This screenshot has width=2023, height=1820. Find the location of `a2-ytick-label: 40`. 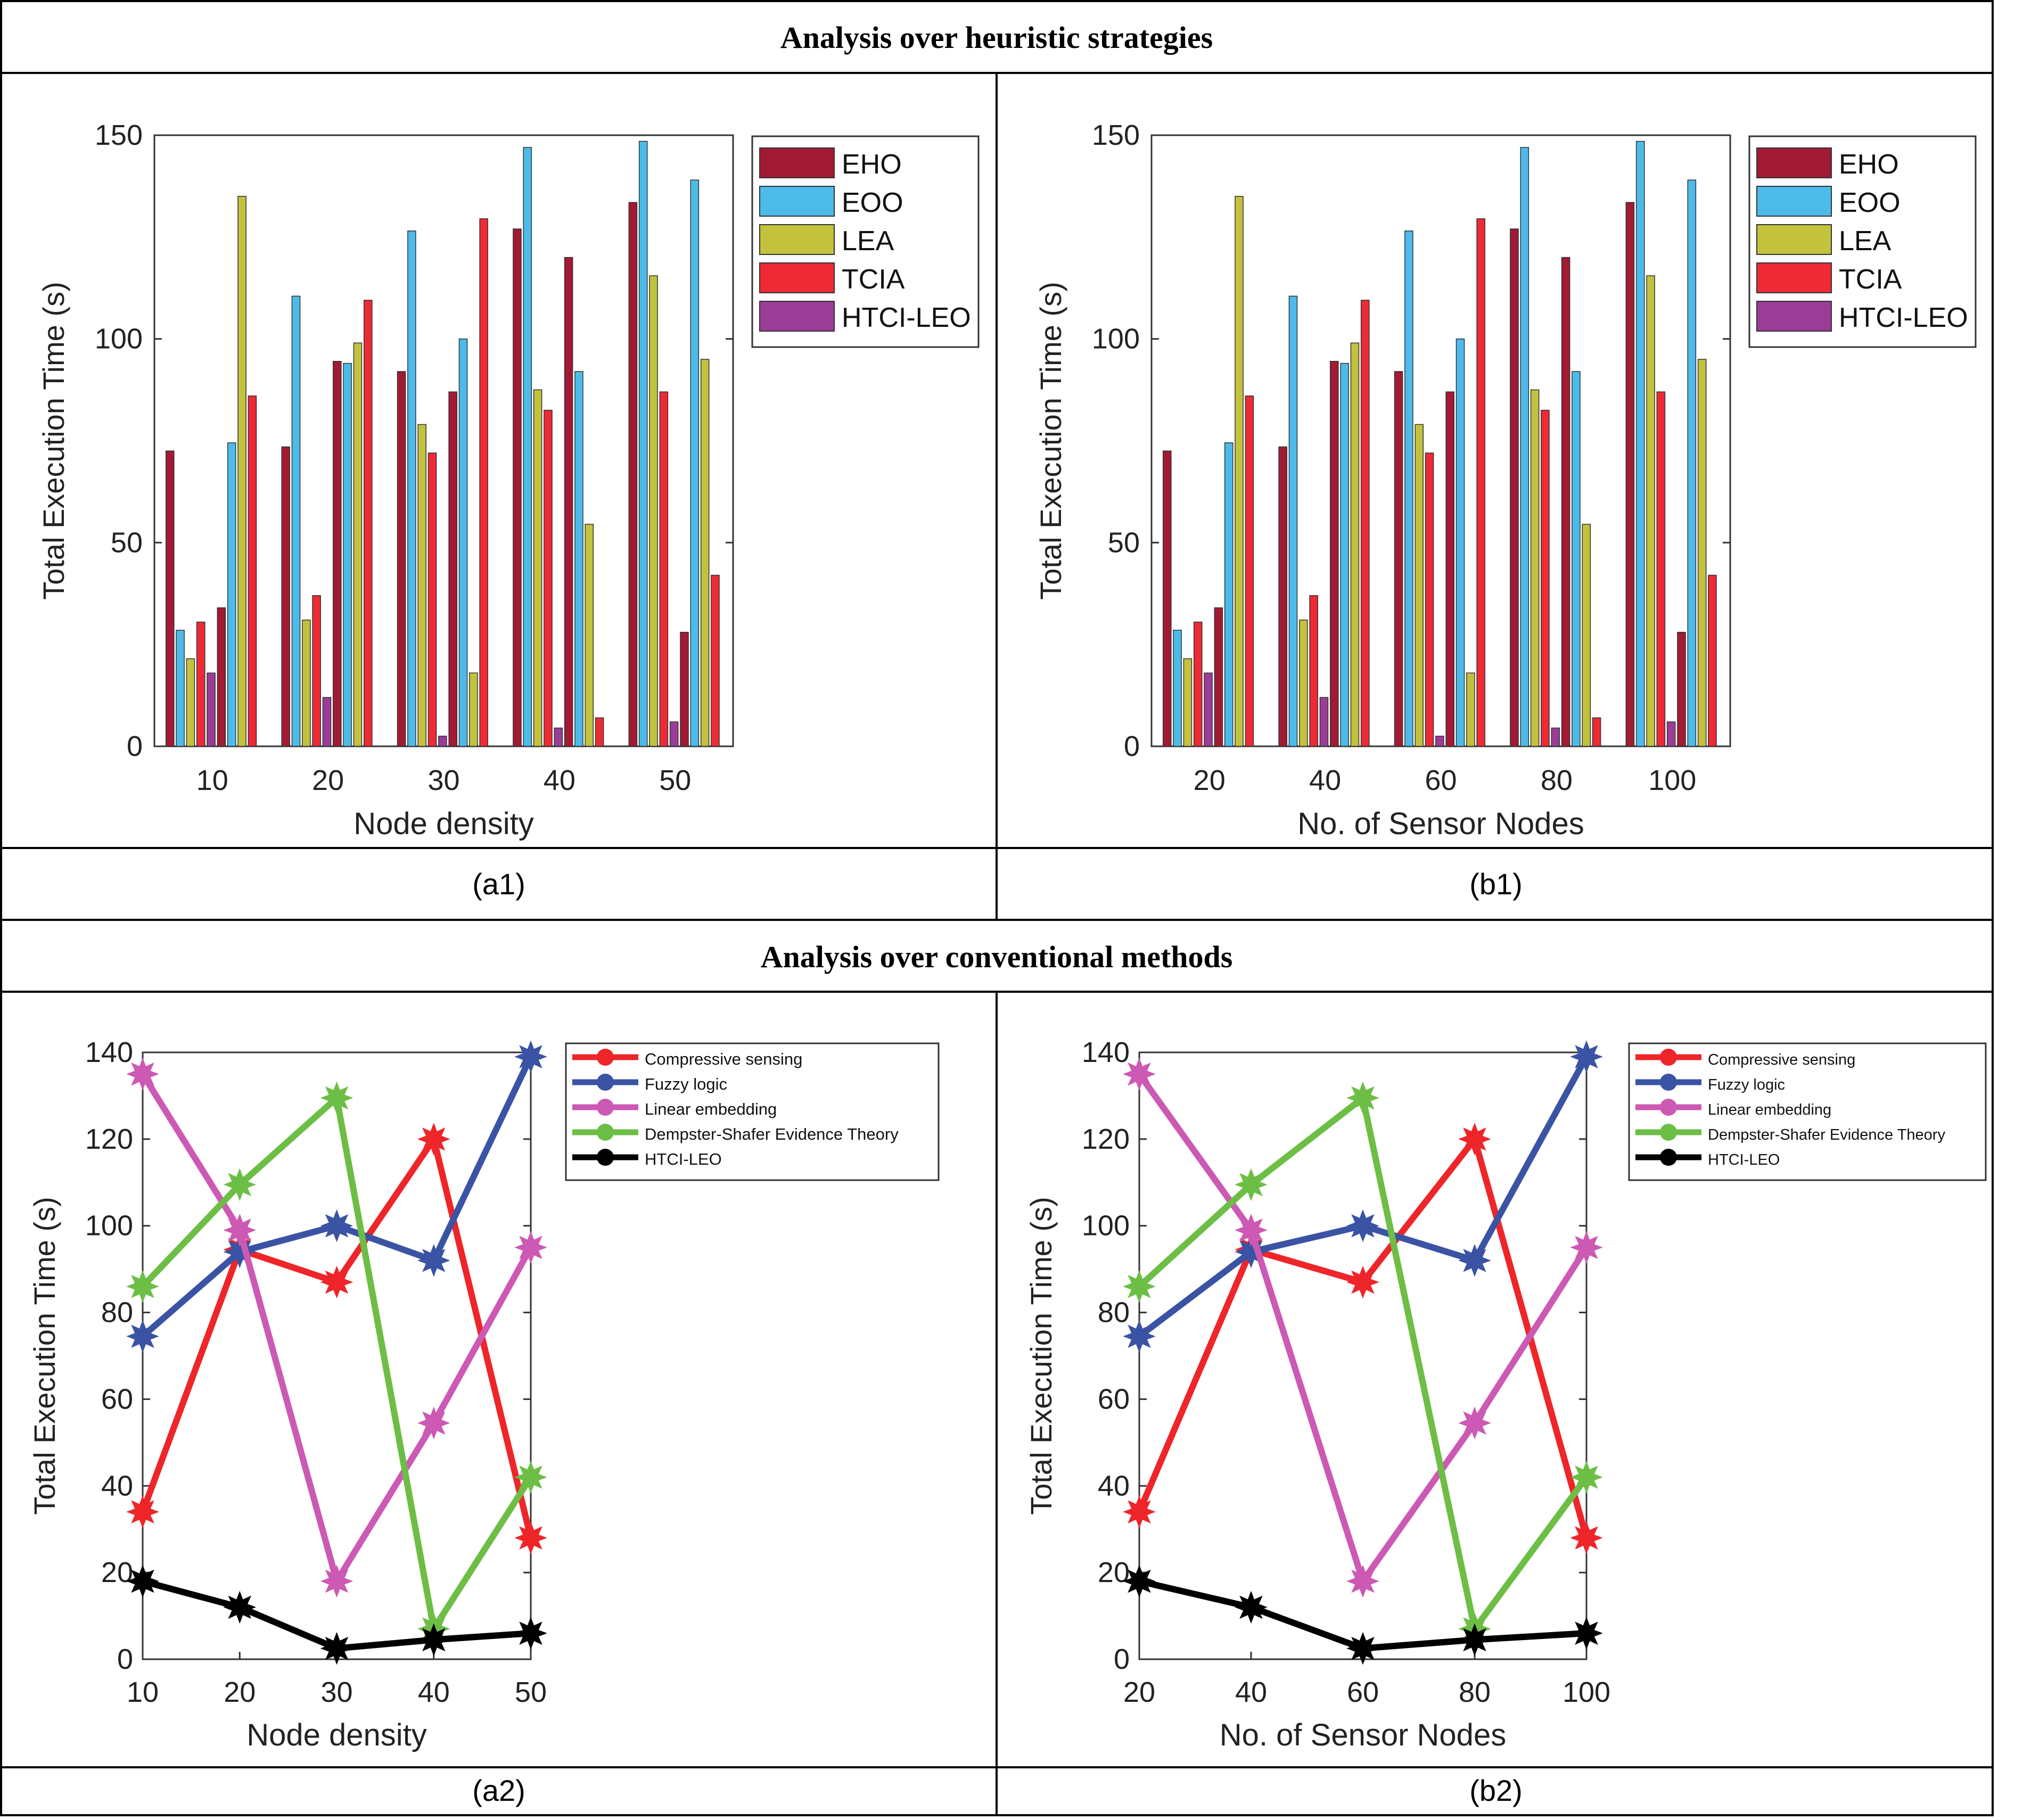

a2-ytick-label: 40 is located at coordinates (117, 1486).